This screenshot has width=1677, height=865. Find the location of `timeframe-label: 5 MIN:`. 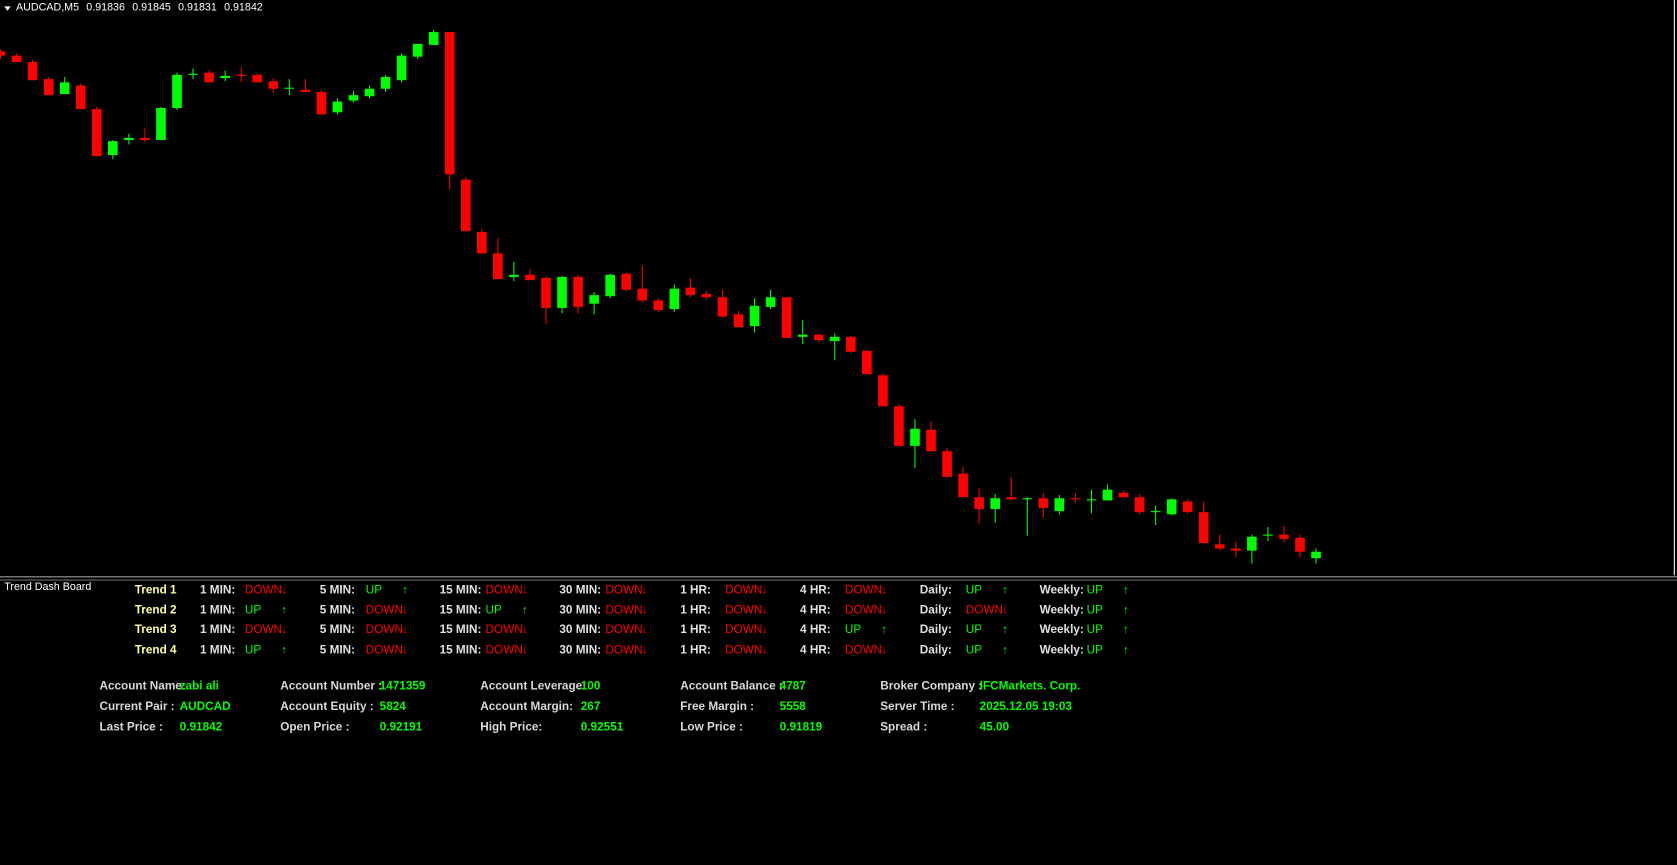

timeframe-label: 5 MIN: is located at coordinates (337, 590).